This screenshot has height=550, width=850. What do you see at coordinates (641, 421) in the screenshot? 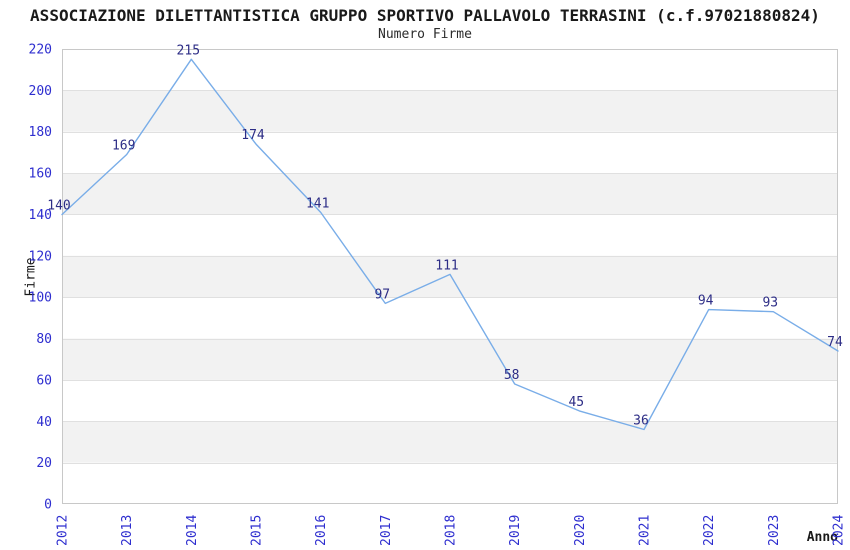
I see `data-point-label: 36` at bounding box center [641, 421].